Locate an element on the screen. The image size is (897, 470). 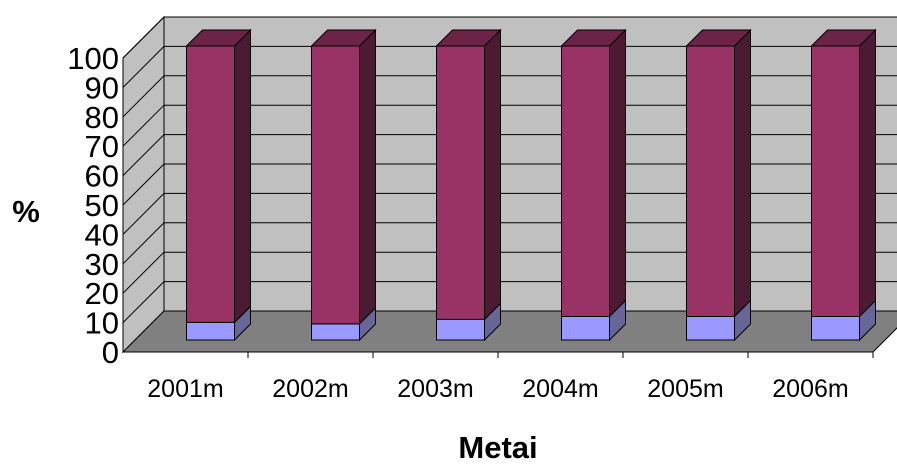
x-category-label: 2006m is located at coordinates (810, 389).